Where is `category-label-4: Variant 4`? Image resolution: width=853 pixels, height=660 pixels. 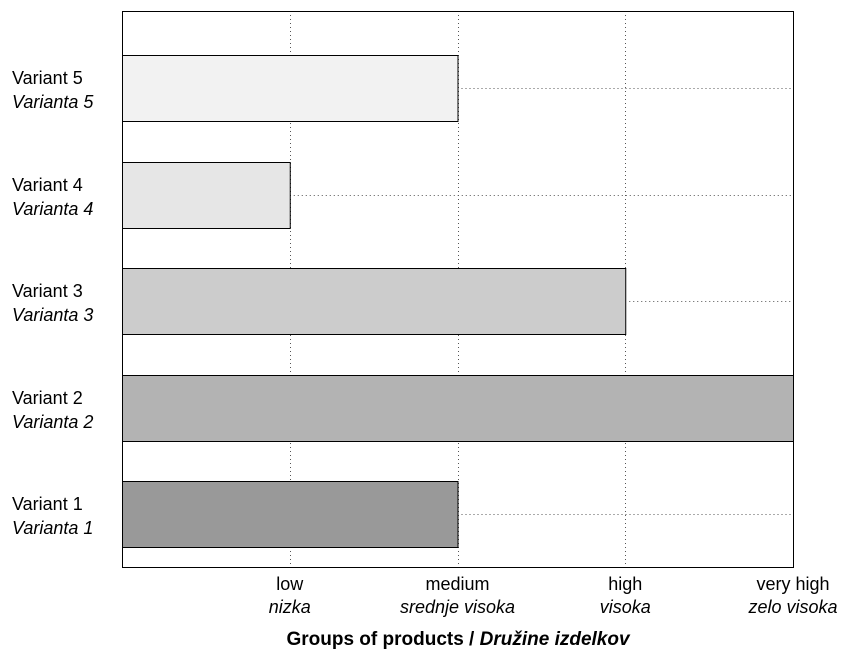 category-label-4: Variant 4 is located at coordinates (47, 185).